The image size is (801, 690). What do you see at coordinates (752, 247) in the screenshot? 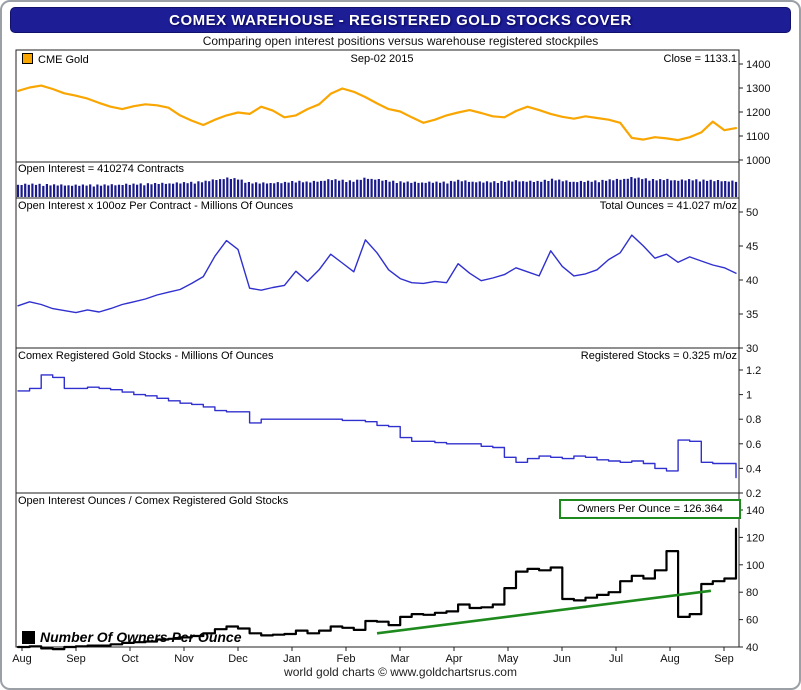
I see `y-tick-label: 45` at bounding box center [752, 247].